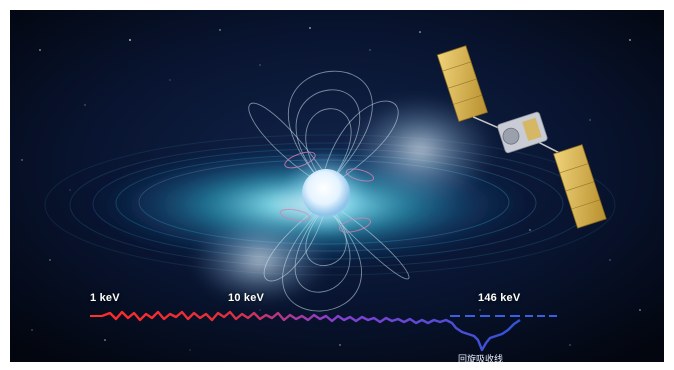 The width and height of the screenshot is (674, 370). What do you see at coordinates (311, 331) in the screenshot?
I see `x-ray-spectrum` at bounding box center [311, 331].